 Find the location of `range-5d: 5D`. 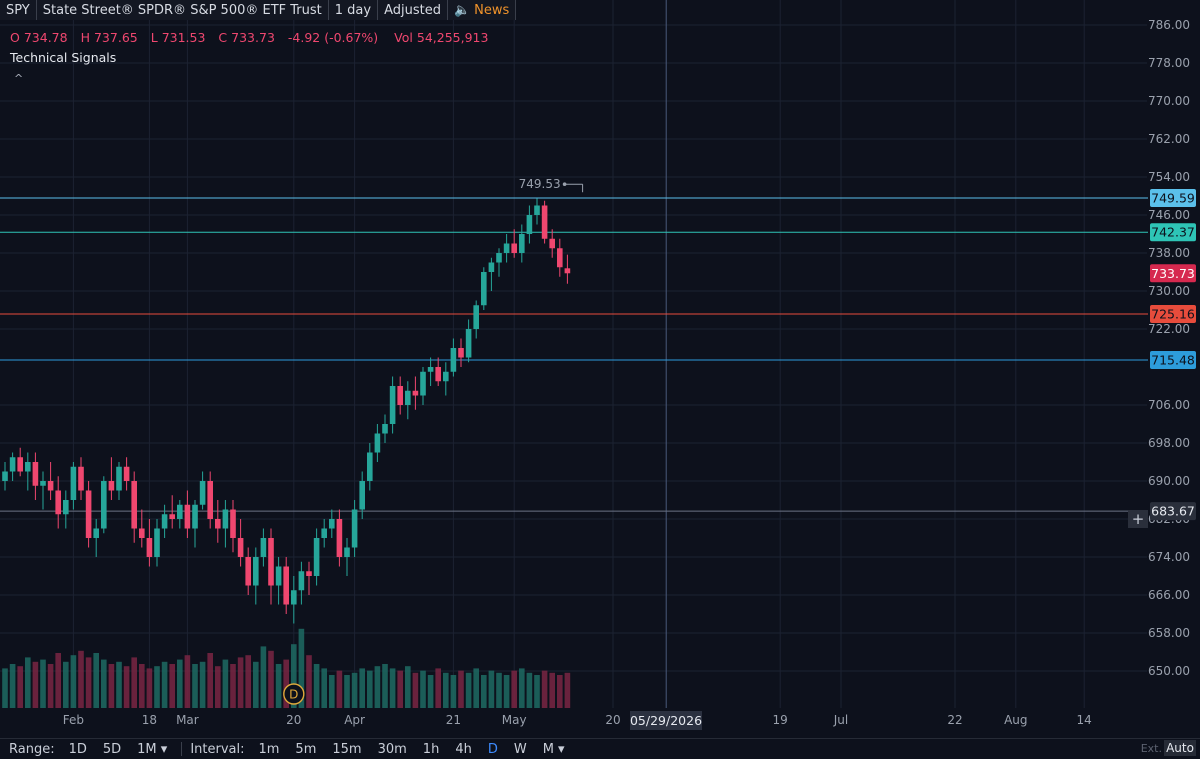

range-5d: 5D is located at coordinates (112, 749).